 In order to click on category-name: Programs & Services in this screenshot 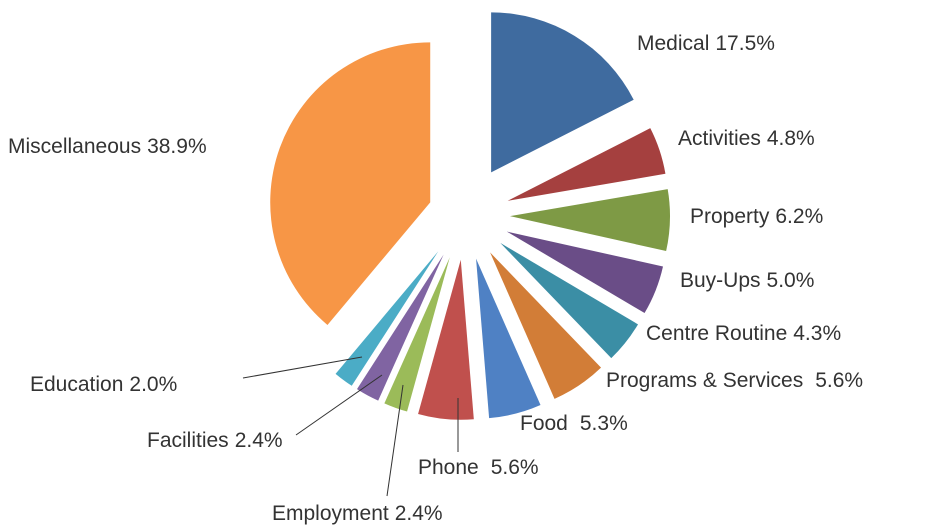, I will do `click(704, 380)`.